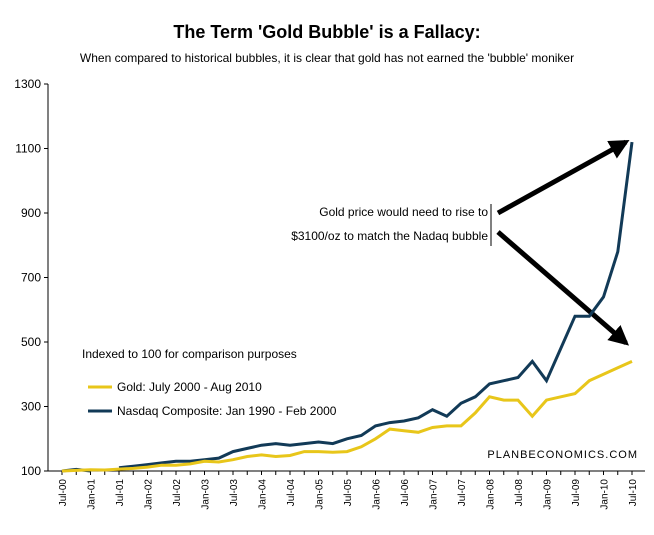  What do you see at coordinates (31, 407) in the screenshot?
I see `y-tick-label: 300` at bounding box center [31, 407].